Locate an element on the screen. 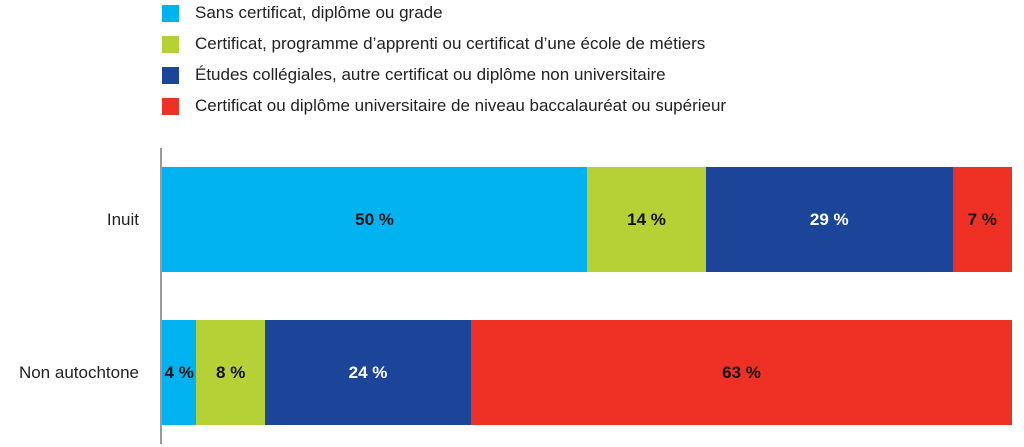 The image size is (1024, 447). bar-segment: 63 % is located at coordinates (741, 372).